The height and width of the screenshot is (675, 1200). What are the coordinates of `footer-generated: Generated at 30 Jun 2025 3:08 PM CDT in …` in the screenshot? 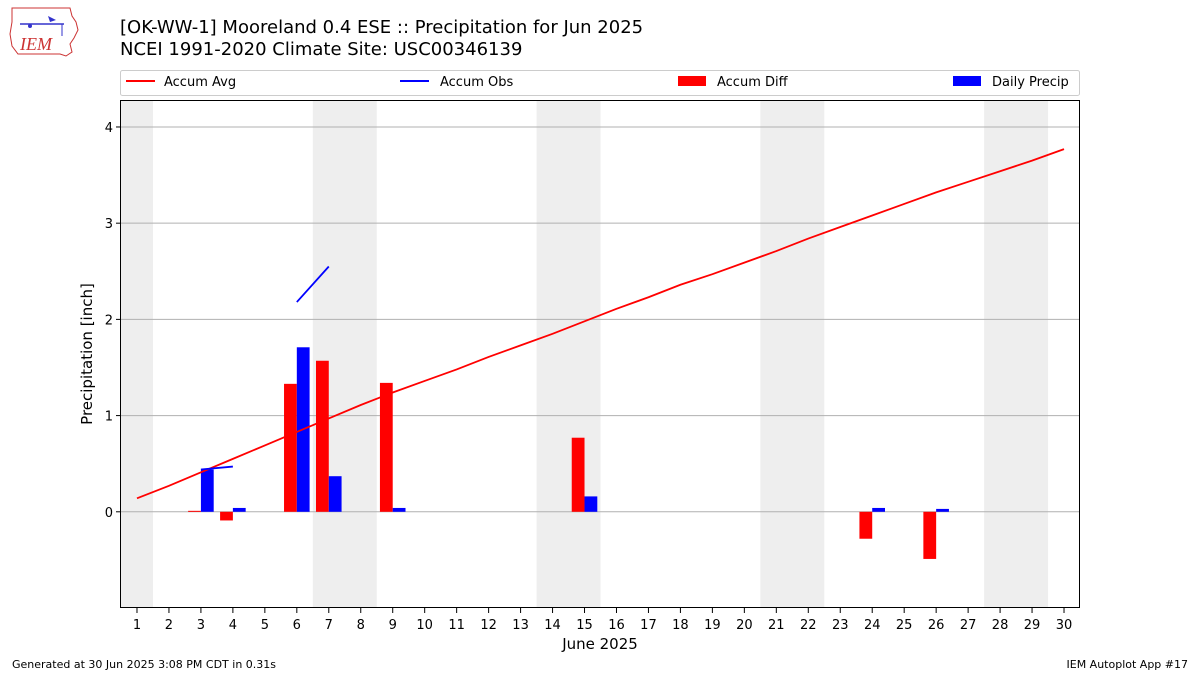 It's located at (144, 664).